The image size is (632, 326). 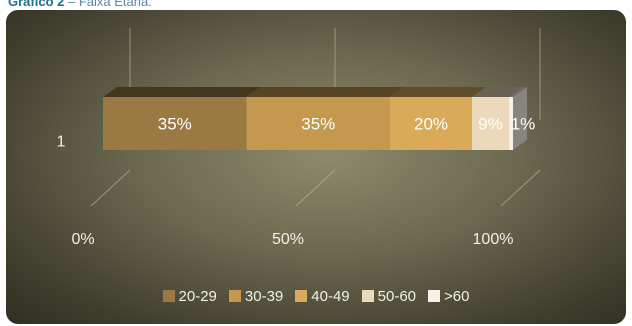 I want to click on data-label-40-49: 20%, so click(x=431, y=124).